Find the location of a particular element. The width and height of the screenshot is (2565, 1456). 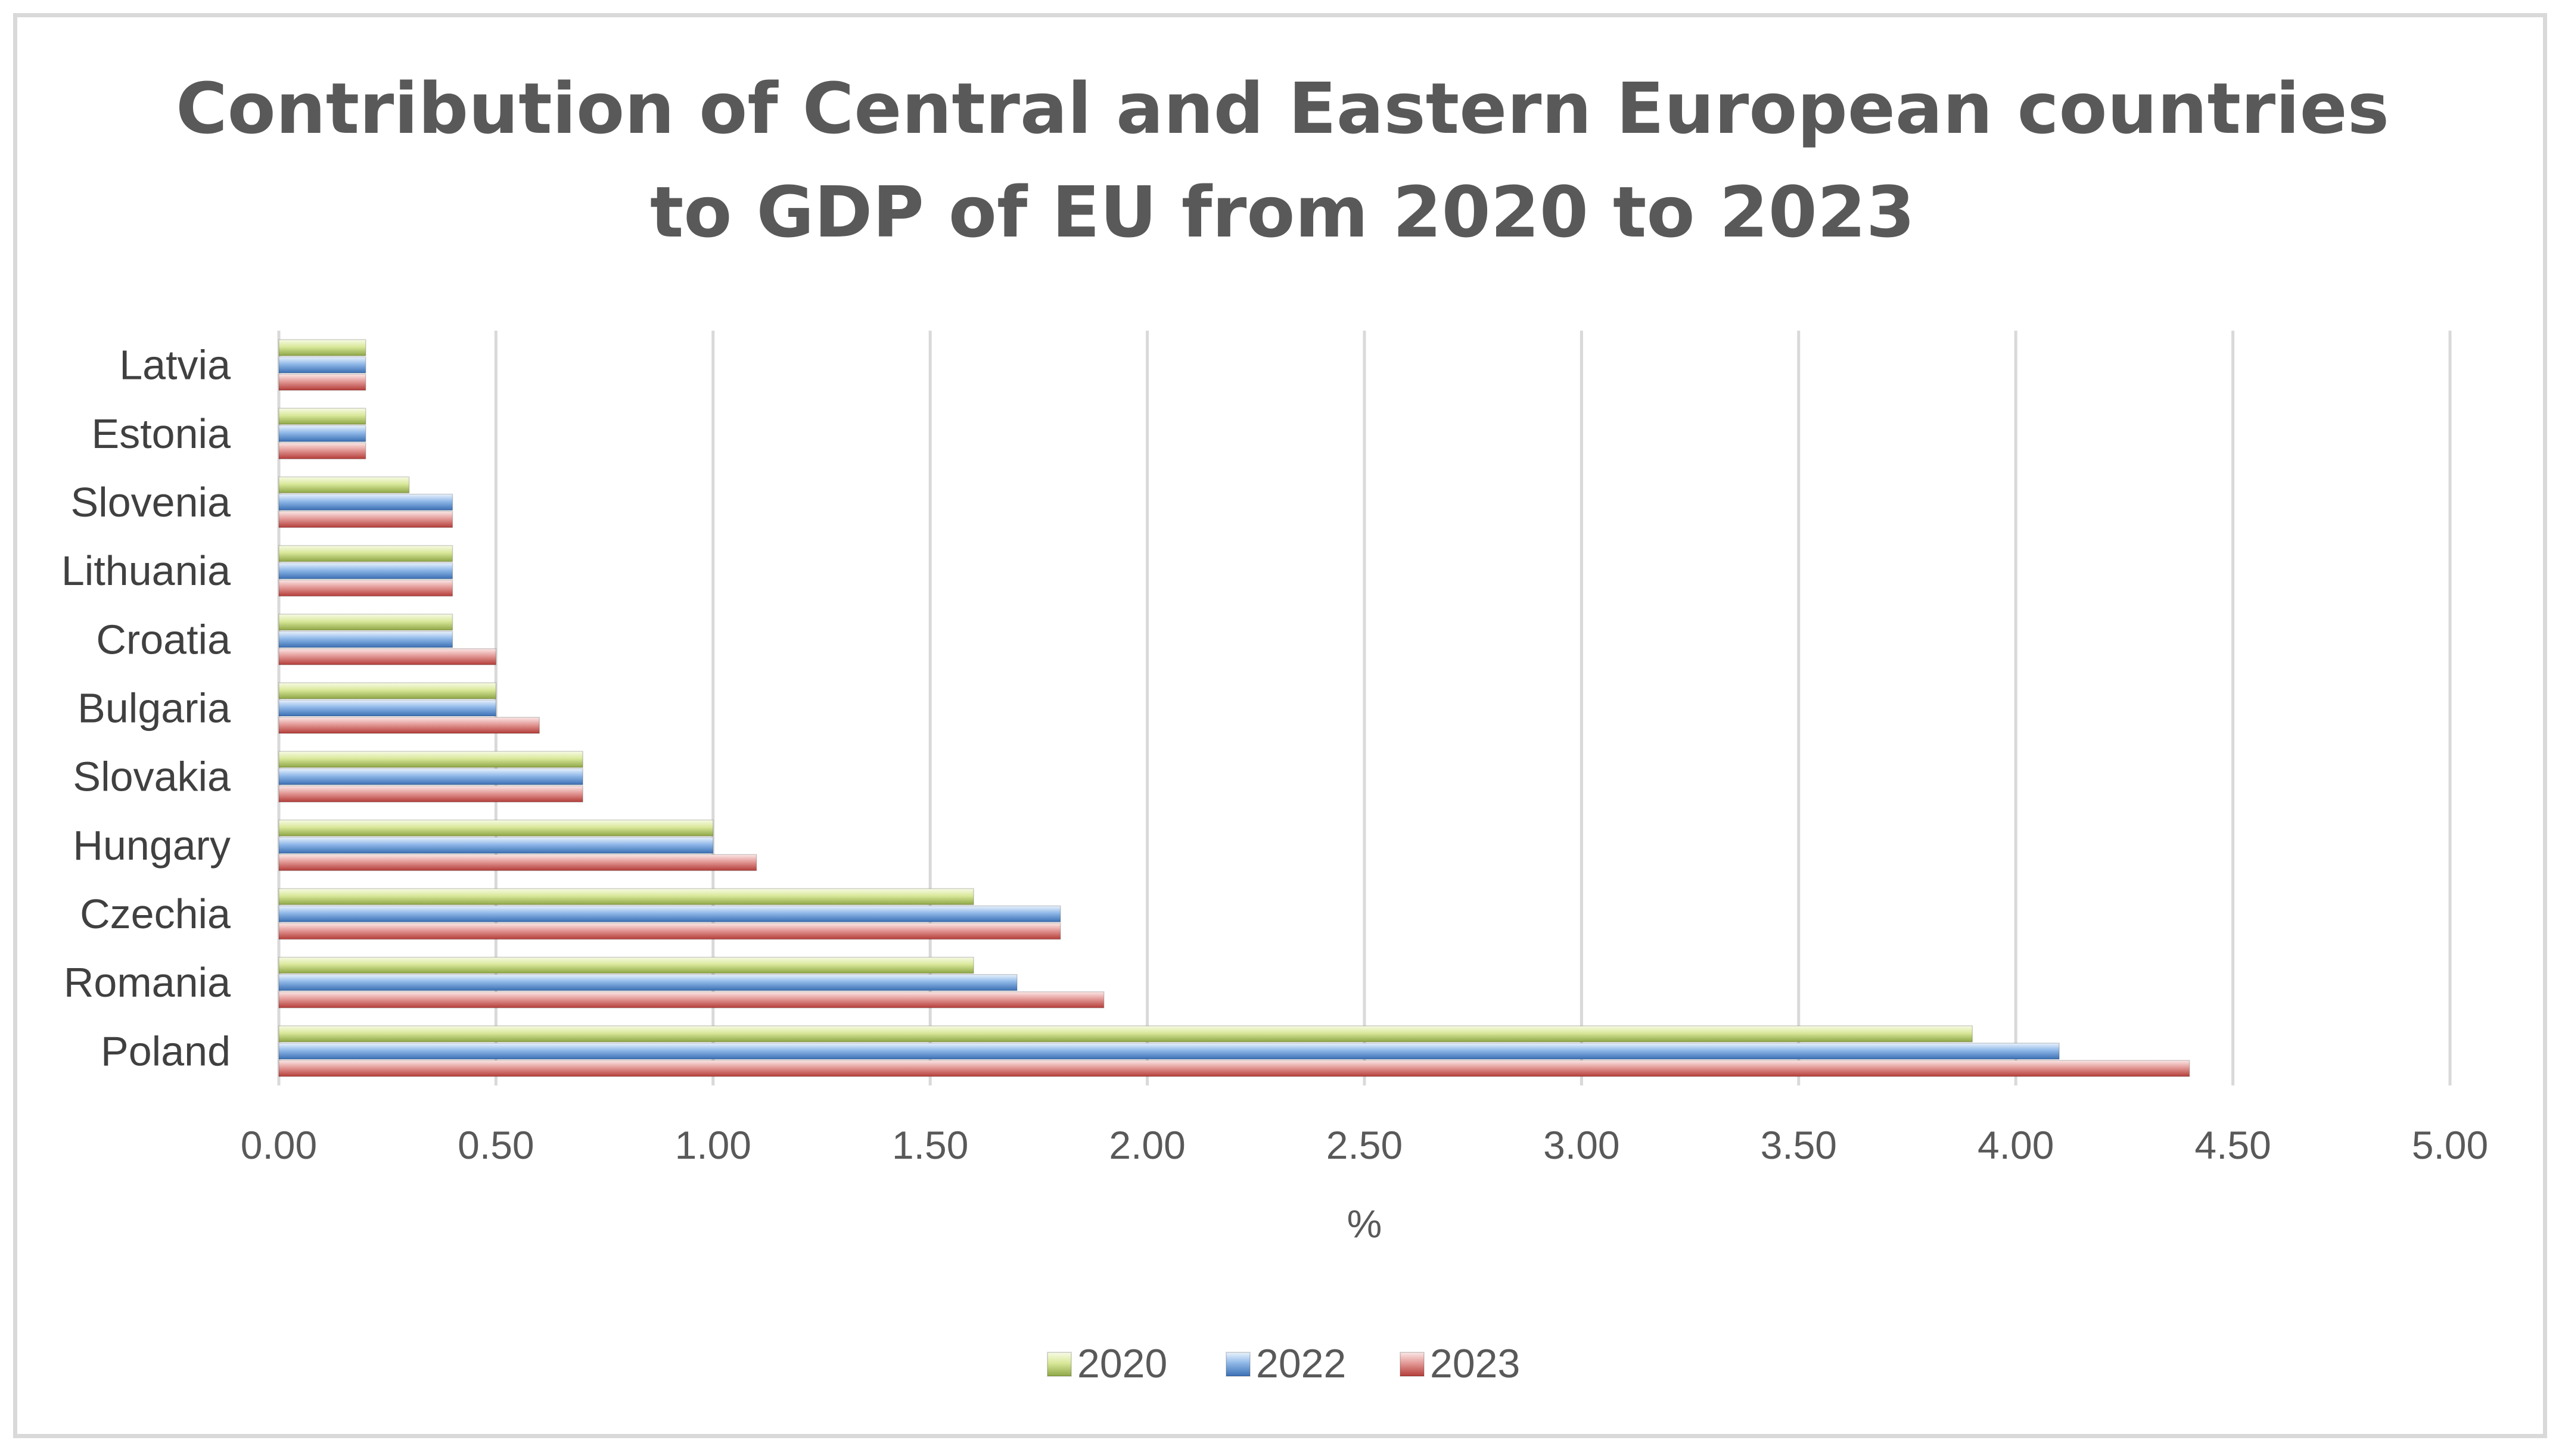

bar-2023-hungary is located at coordinates (517, 863).